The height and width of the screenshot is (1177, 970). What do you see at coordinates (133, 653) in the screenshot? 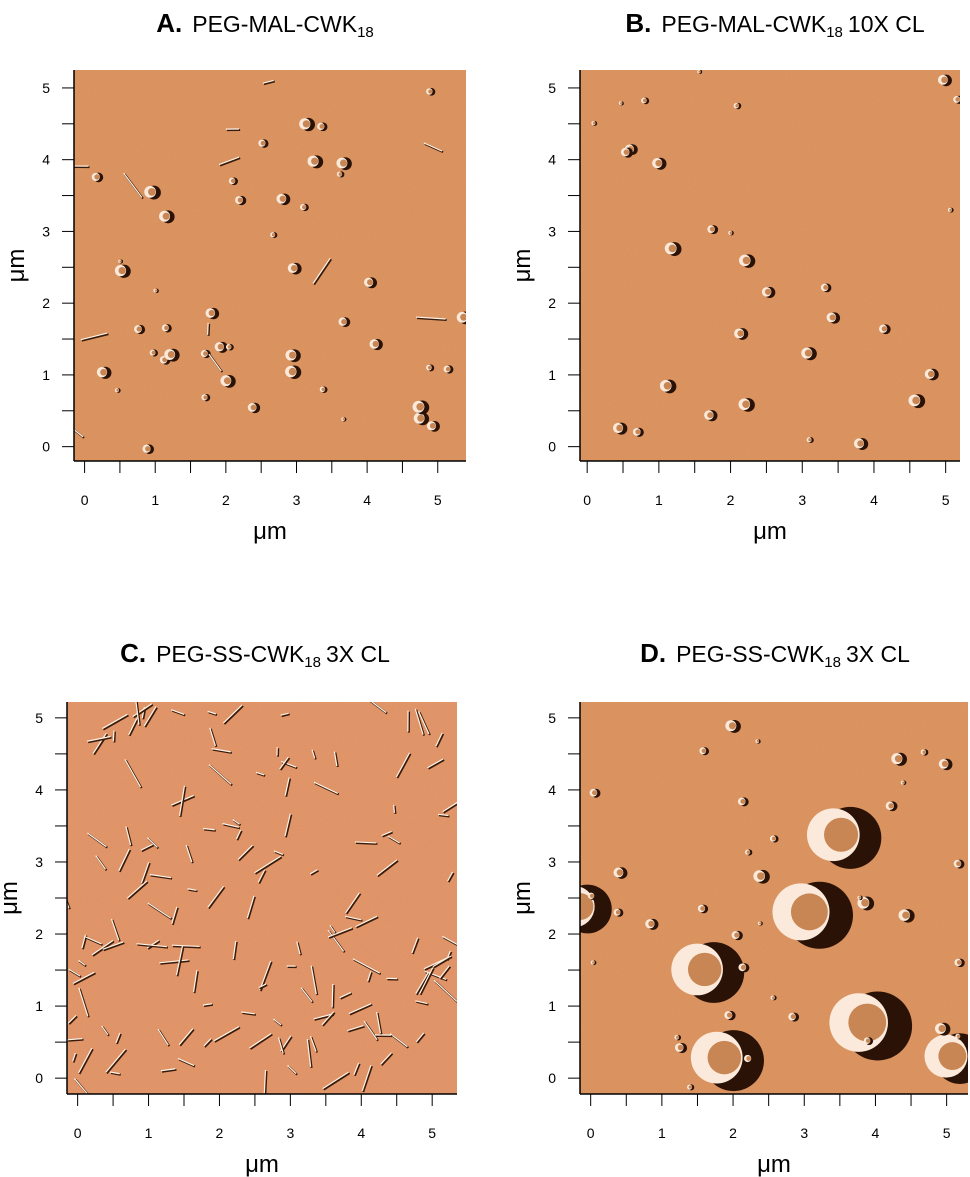
I see `panel-letter: C.` at bounding box center [133, 653].